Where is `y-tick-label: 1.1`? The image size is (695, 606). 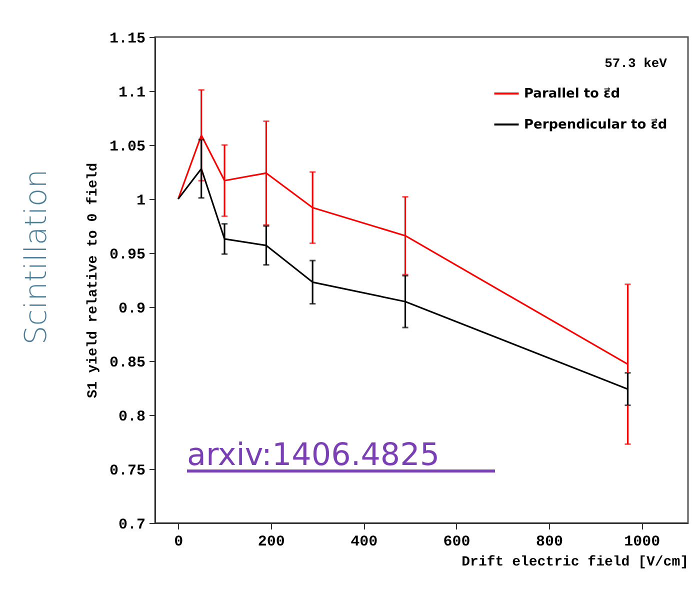 y-tick-label: 1.1 is located at coordinates (132, 93).